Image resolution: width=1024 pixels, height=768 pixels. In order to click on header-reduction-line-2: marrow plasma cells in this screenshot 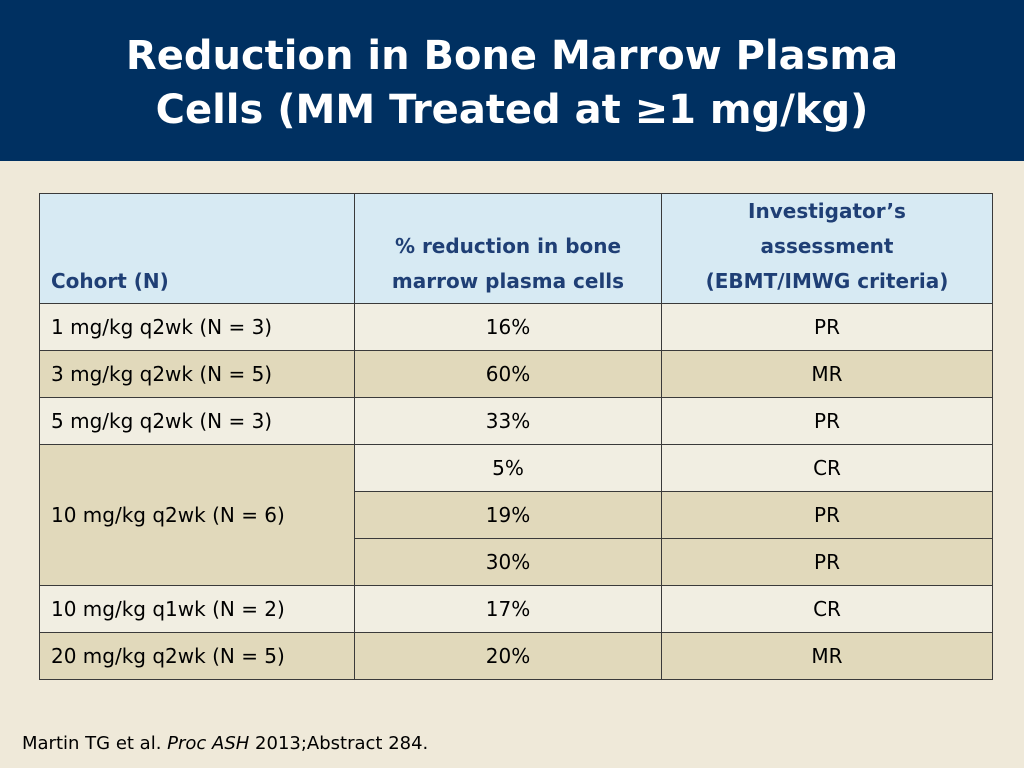, I will do `click(508, 281)`.